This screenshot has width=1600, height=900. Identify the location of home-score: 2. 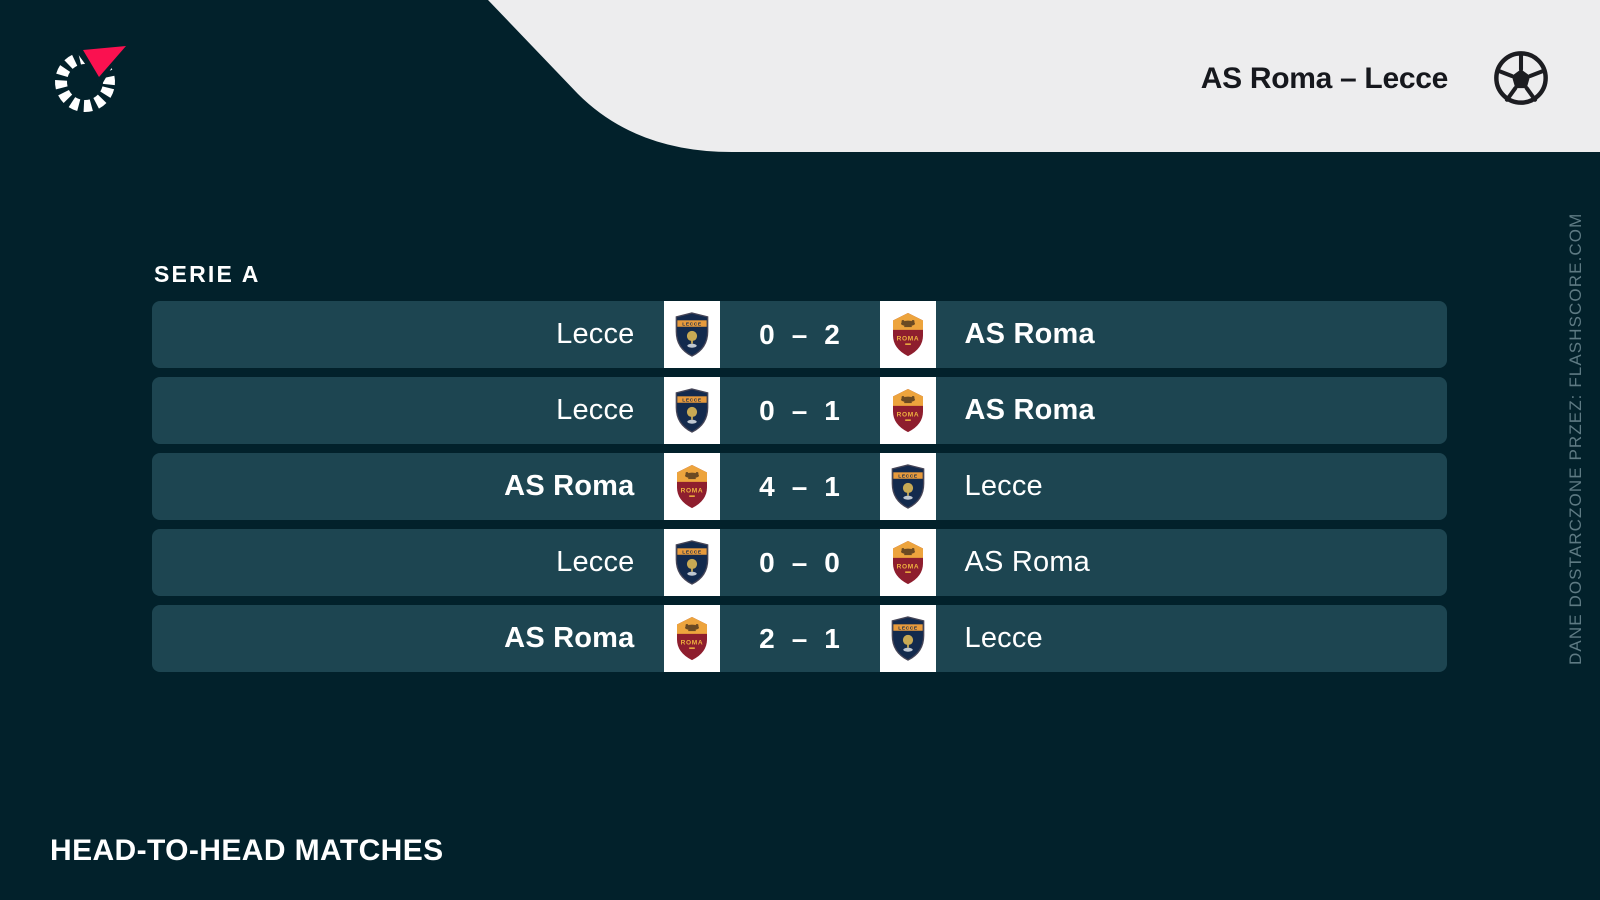
(767, 638).